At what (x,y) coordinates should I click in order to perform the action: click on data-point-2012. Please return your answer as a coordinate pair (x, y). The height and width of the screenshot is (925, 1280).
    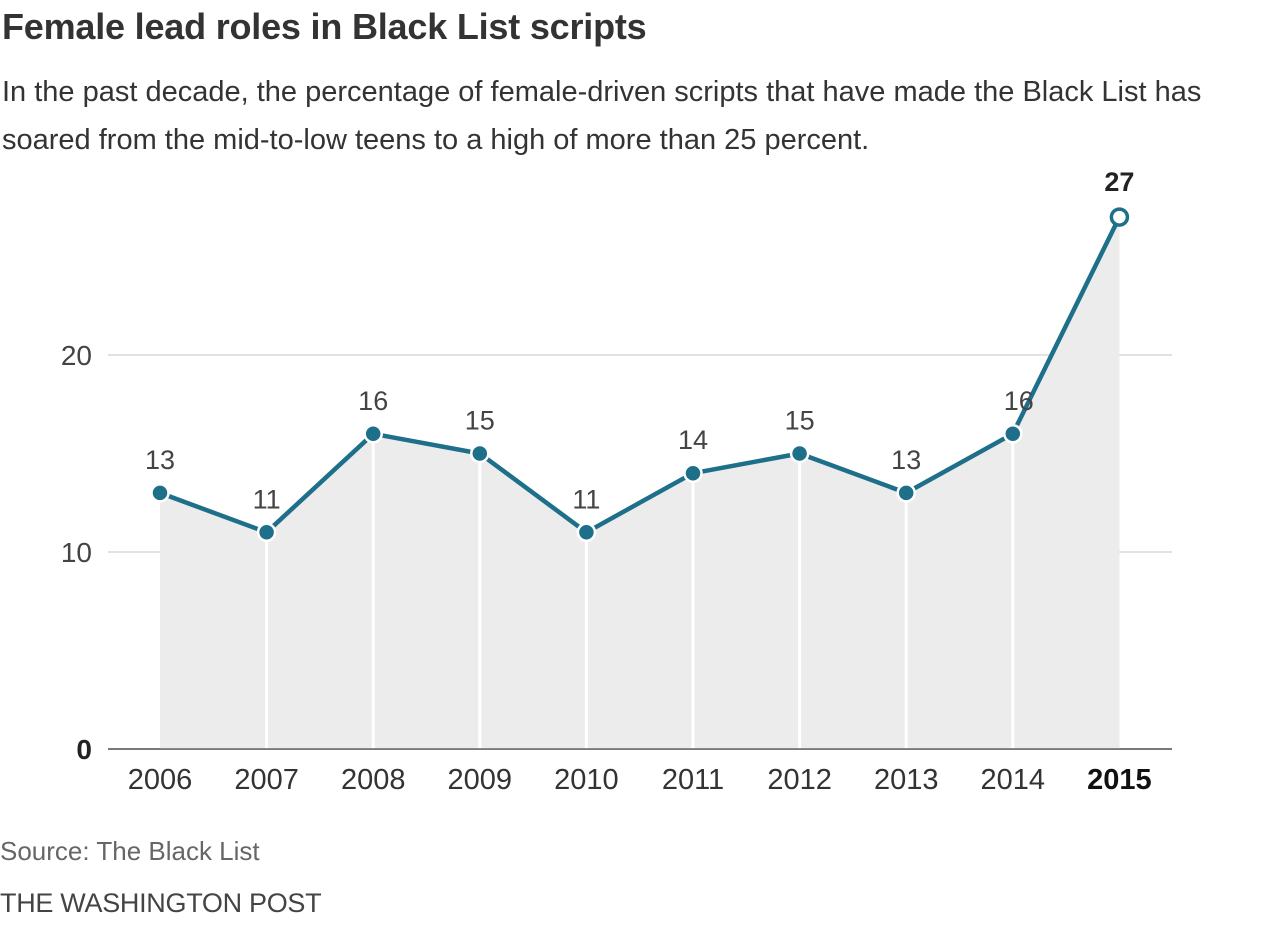
    Looking at the image, I should click on (799, 453).